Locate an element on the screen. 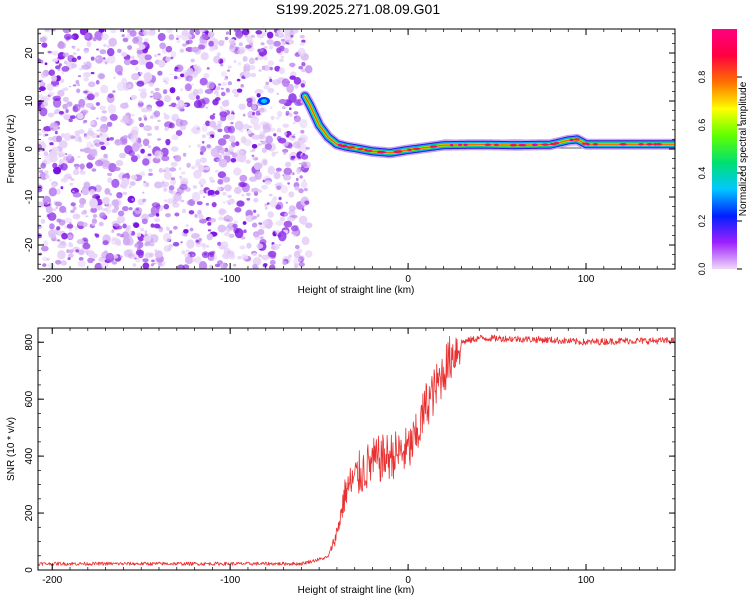 The width and height of the screenshot is (750, 600). colorbar-tick-label: 0.0 is located at coordinates (702, 269).